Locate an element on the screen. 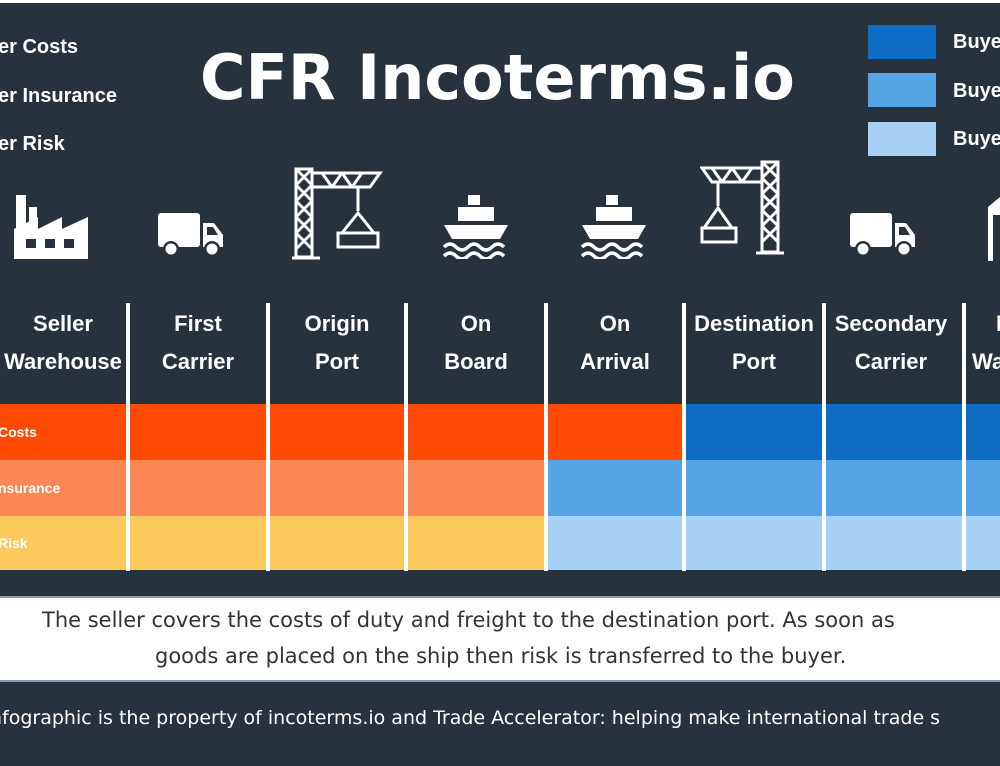  stage-seller-warehouse: Seller Warehouse is located at coordinates (63, 352).